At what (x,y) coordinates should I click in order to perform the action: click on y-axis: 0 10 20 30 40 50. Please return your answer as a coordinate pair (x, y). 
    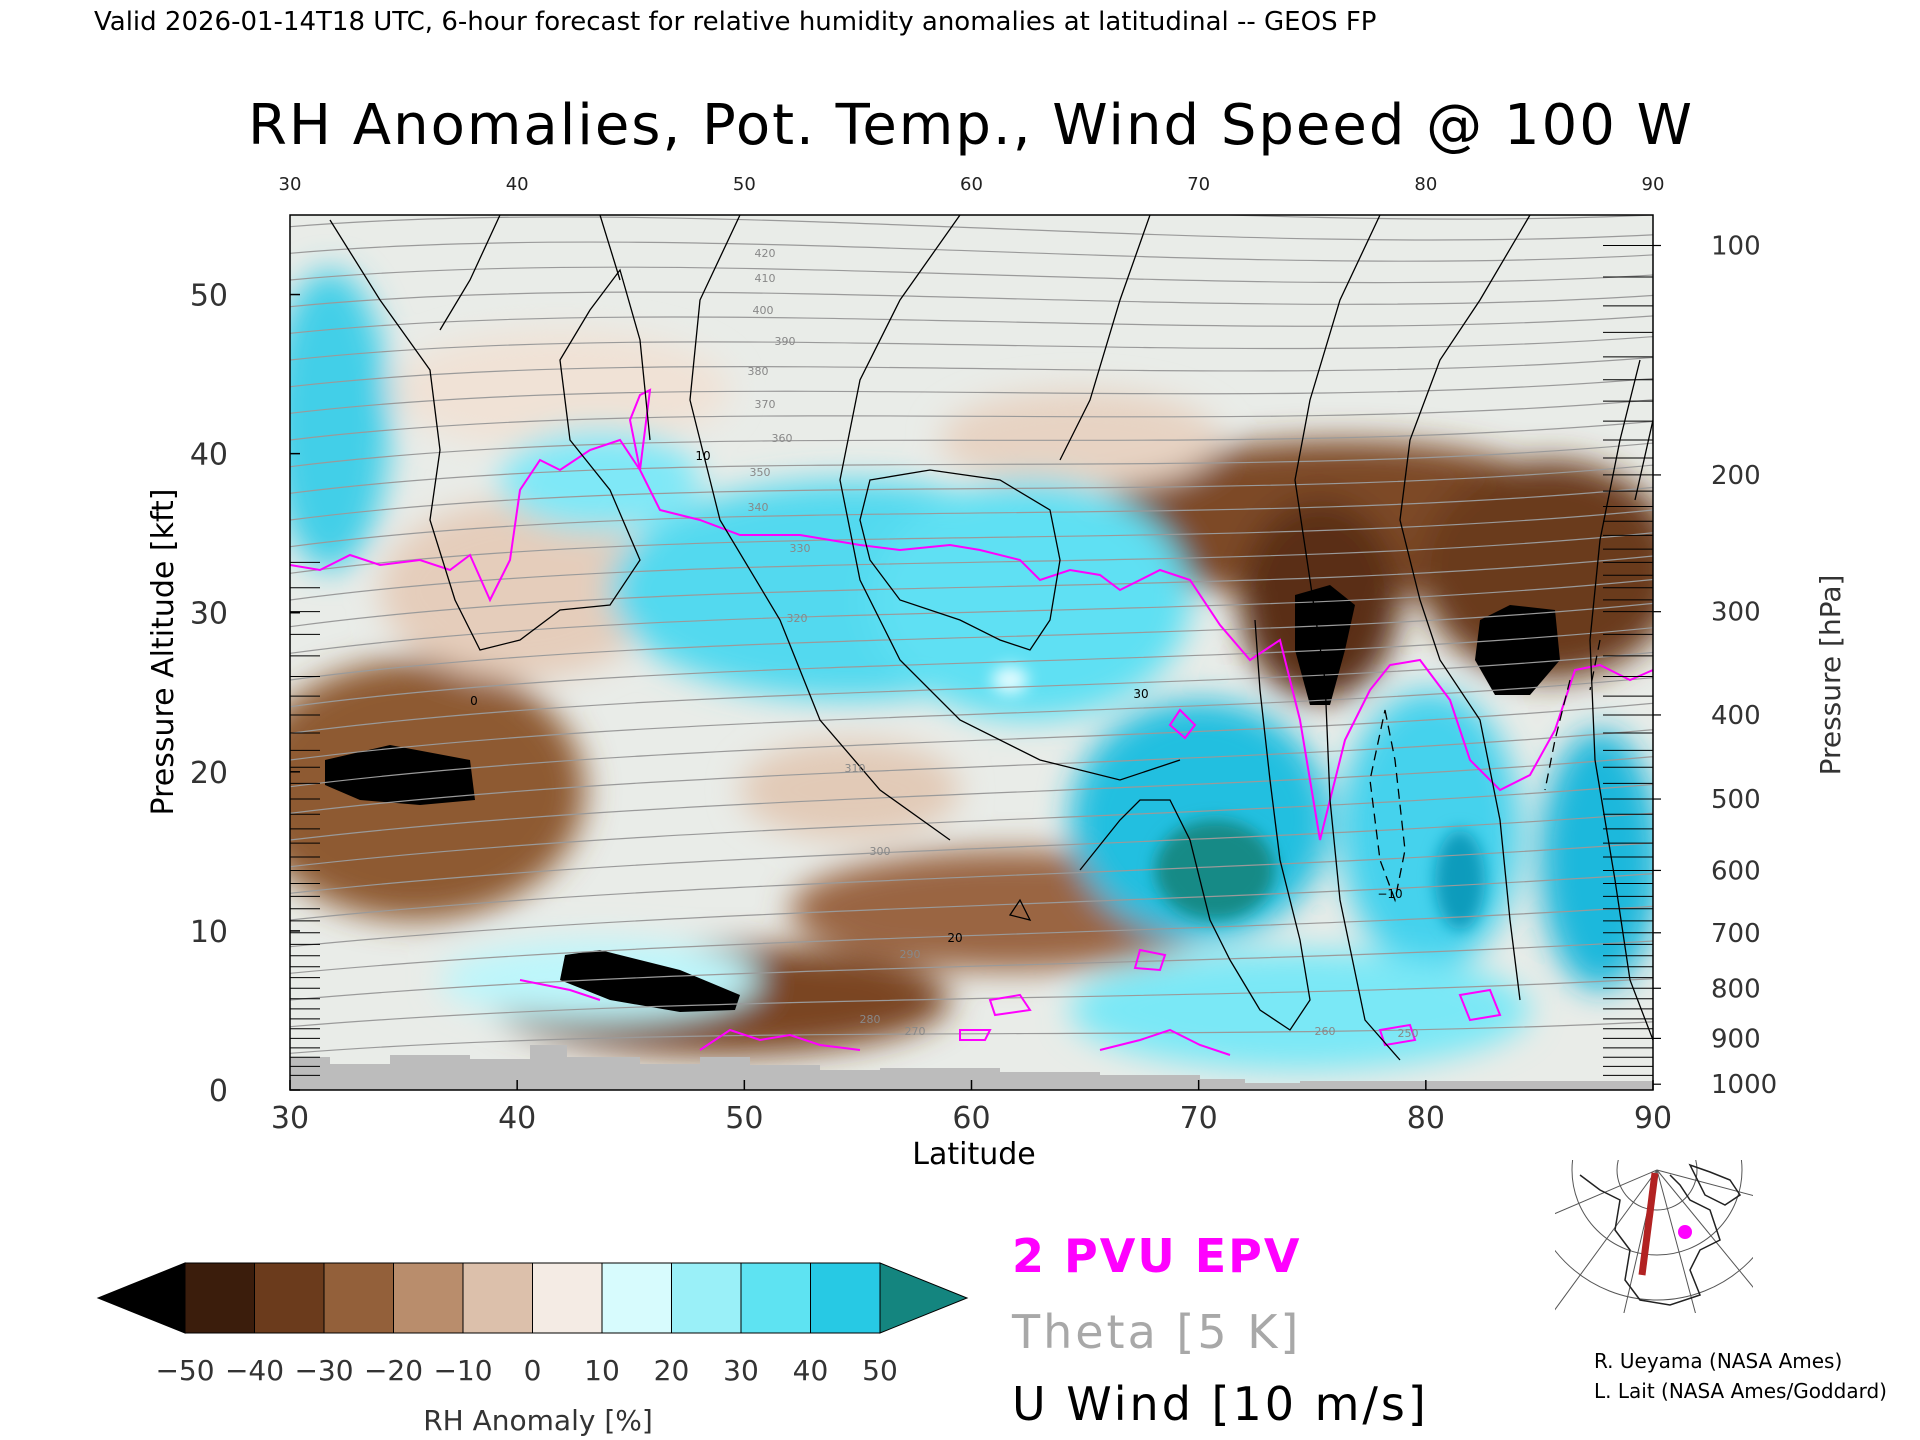
    Looking at the image, I should click on (245, 694).